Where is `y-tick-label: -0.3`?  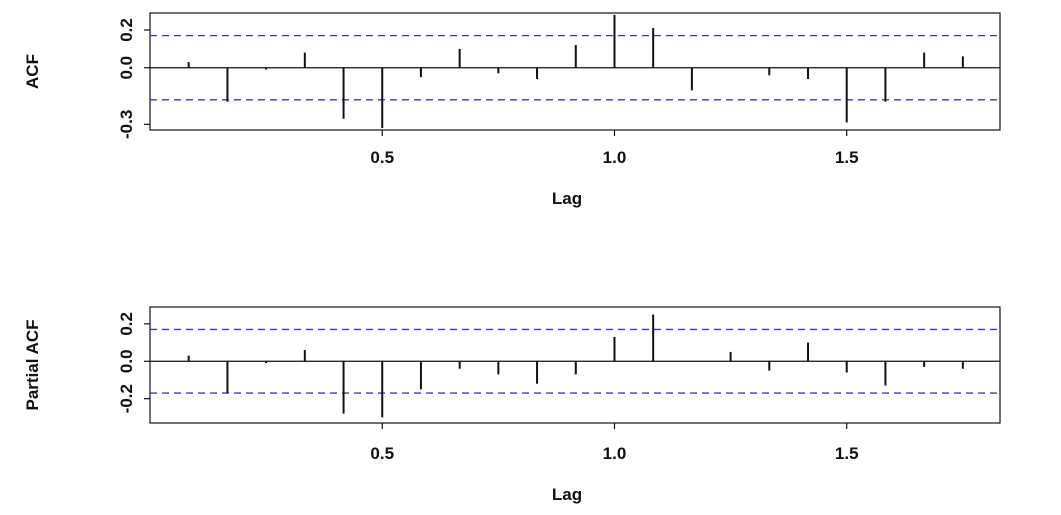
y-tick-label: -0.3 is located at coordinates (126, 124).